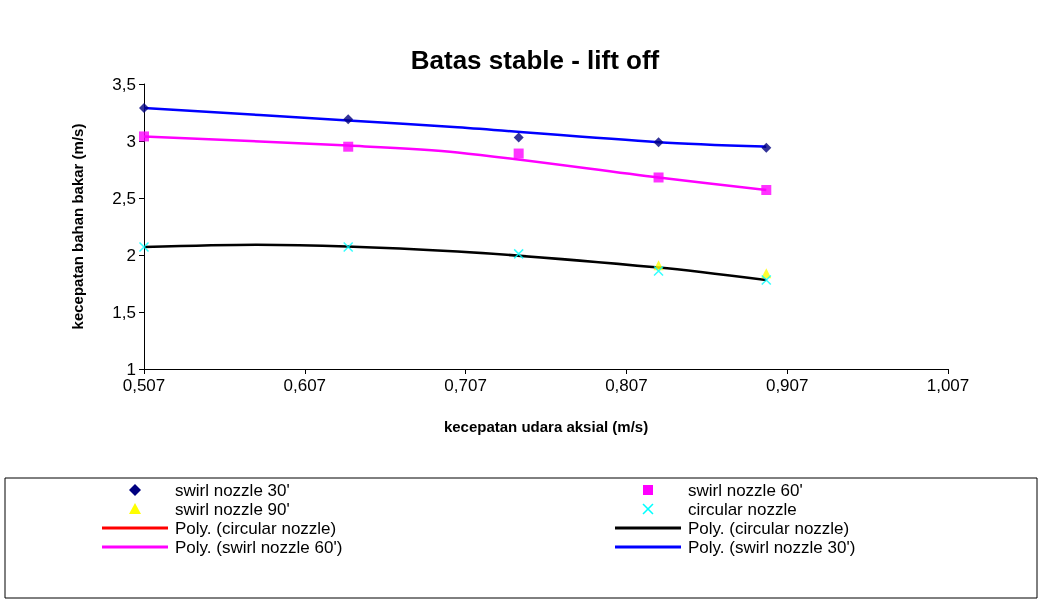  What do you see at coordinates (546, 426) in the screenshot?
I see `x-axis-title: kecepatan udara aksial (m/s)` at bounding box center [546, 426].